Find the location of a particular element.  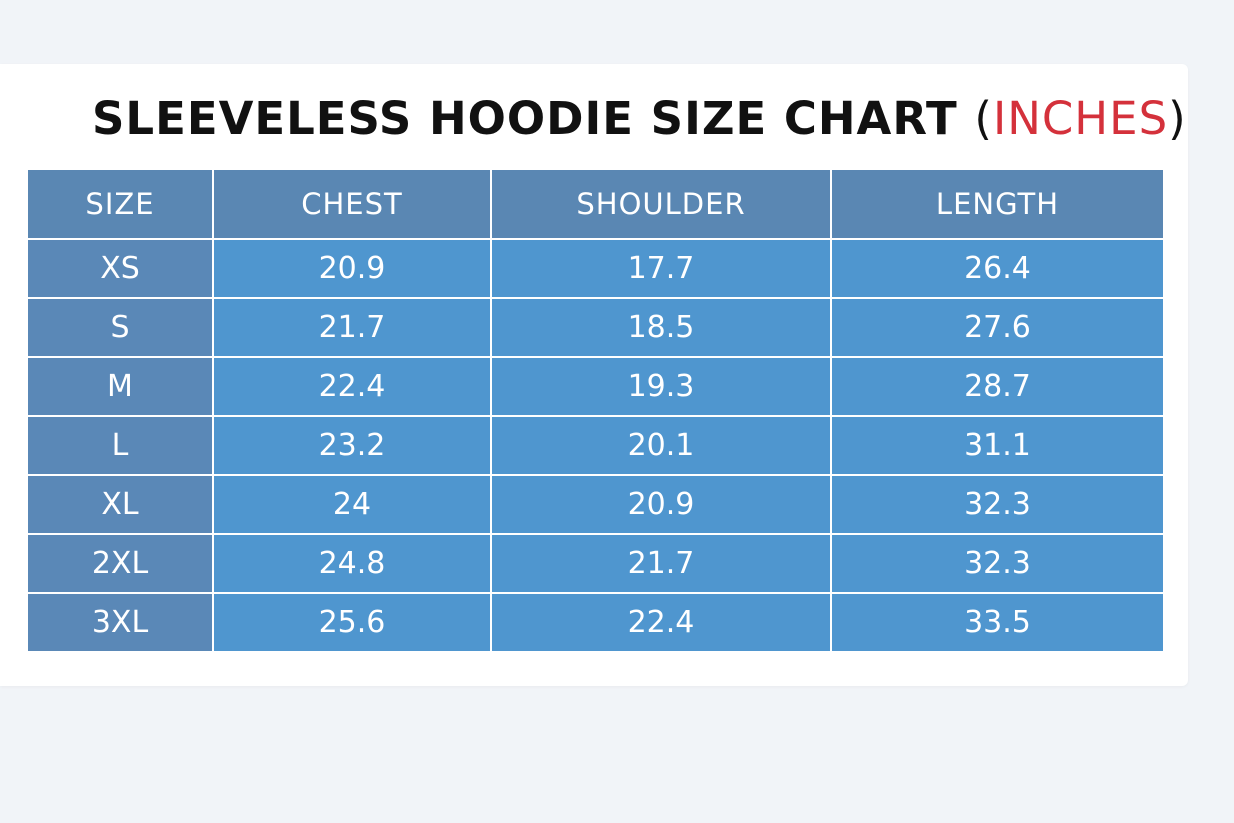

chart-title-close-paren: ) is located at coordinates (1177, 118).